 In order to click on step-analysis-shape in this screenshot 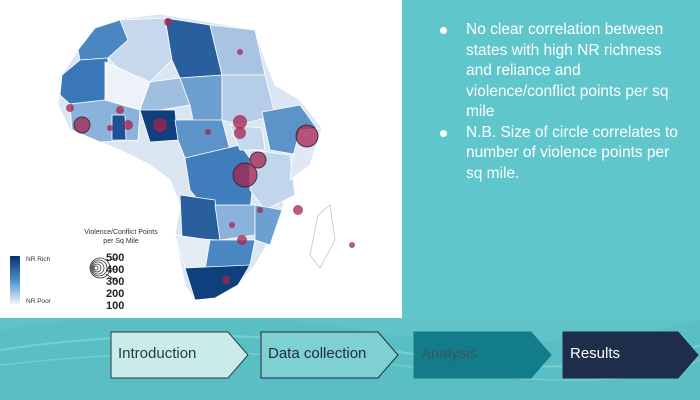, I will do `click(482, 355)`.